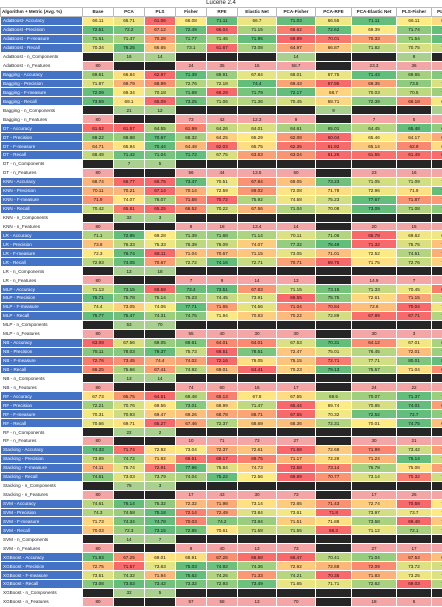 Image resolution: width=442 pixels, height=607 pixels. Describe the element at coordinates (42, 208) in the screenshot. I see `row-label: KNN - Recall` at that location.